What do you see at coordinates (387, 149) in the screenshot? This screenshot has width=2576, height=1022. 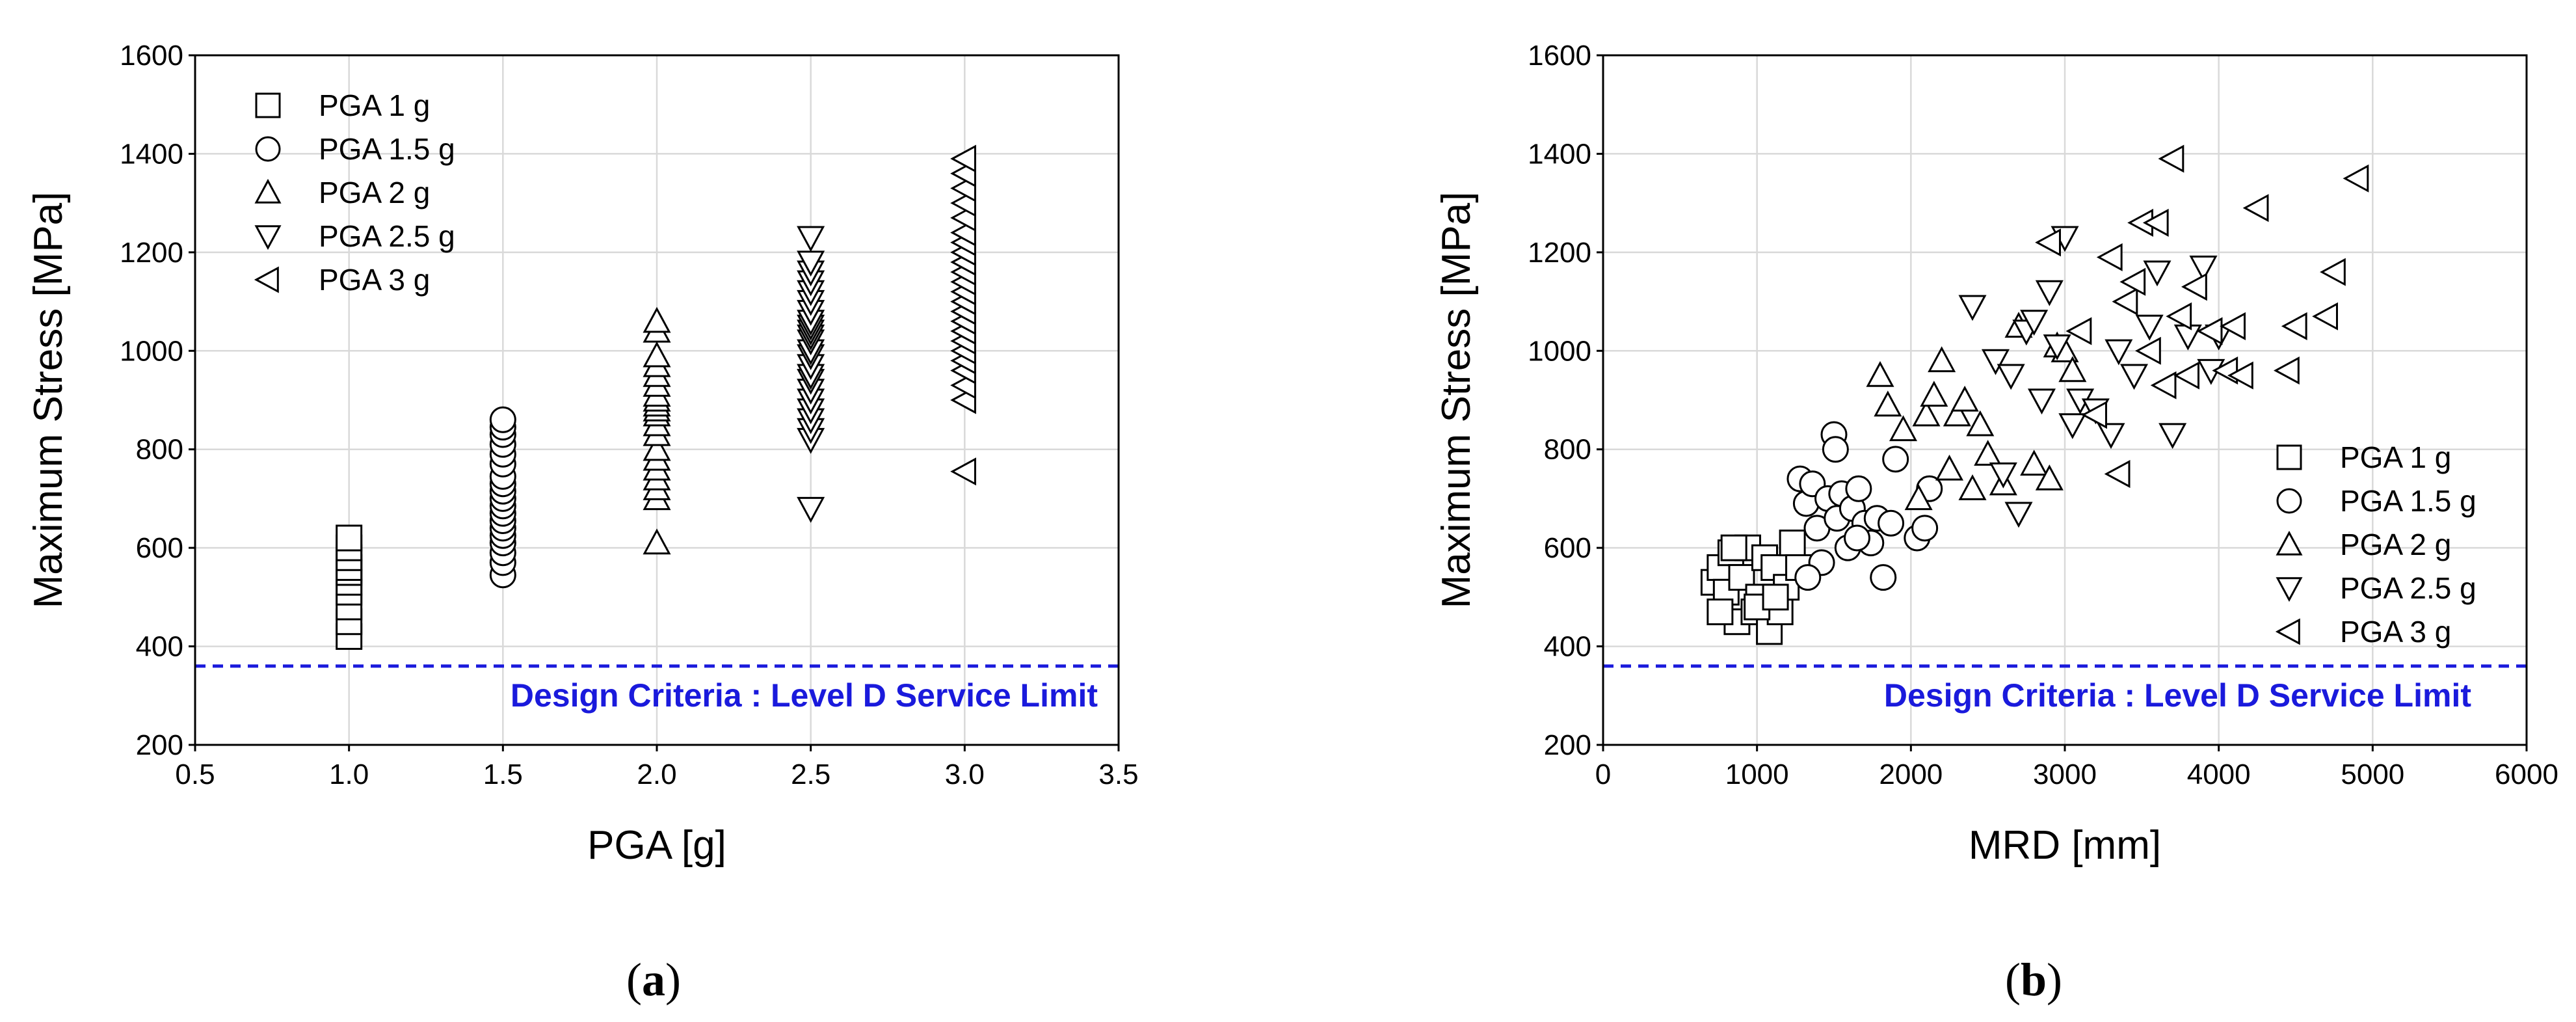 I see `legend-label-a-s1: PGA 1.5 g` at bounding box center [387, 149].